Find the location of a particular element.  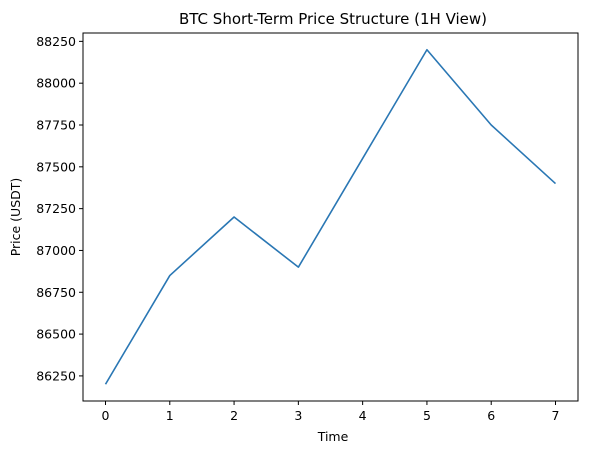

x-tick-label: 3 is located at coordinates (298, 415).